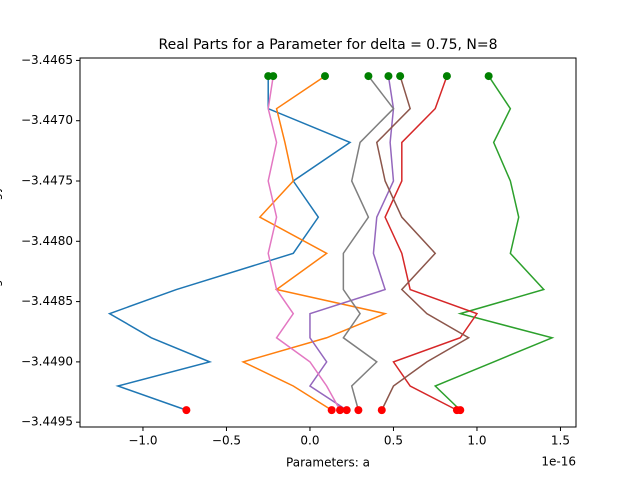 This screenshot has height=480, width=640. I want to click on y-tick-label: −3.4485, so click(47, 301).